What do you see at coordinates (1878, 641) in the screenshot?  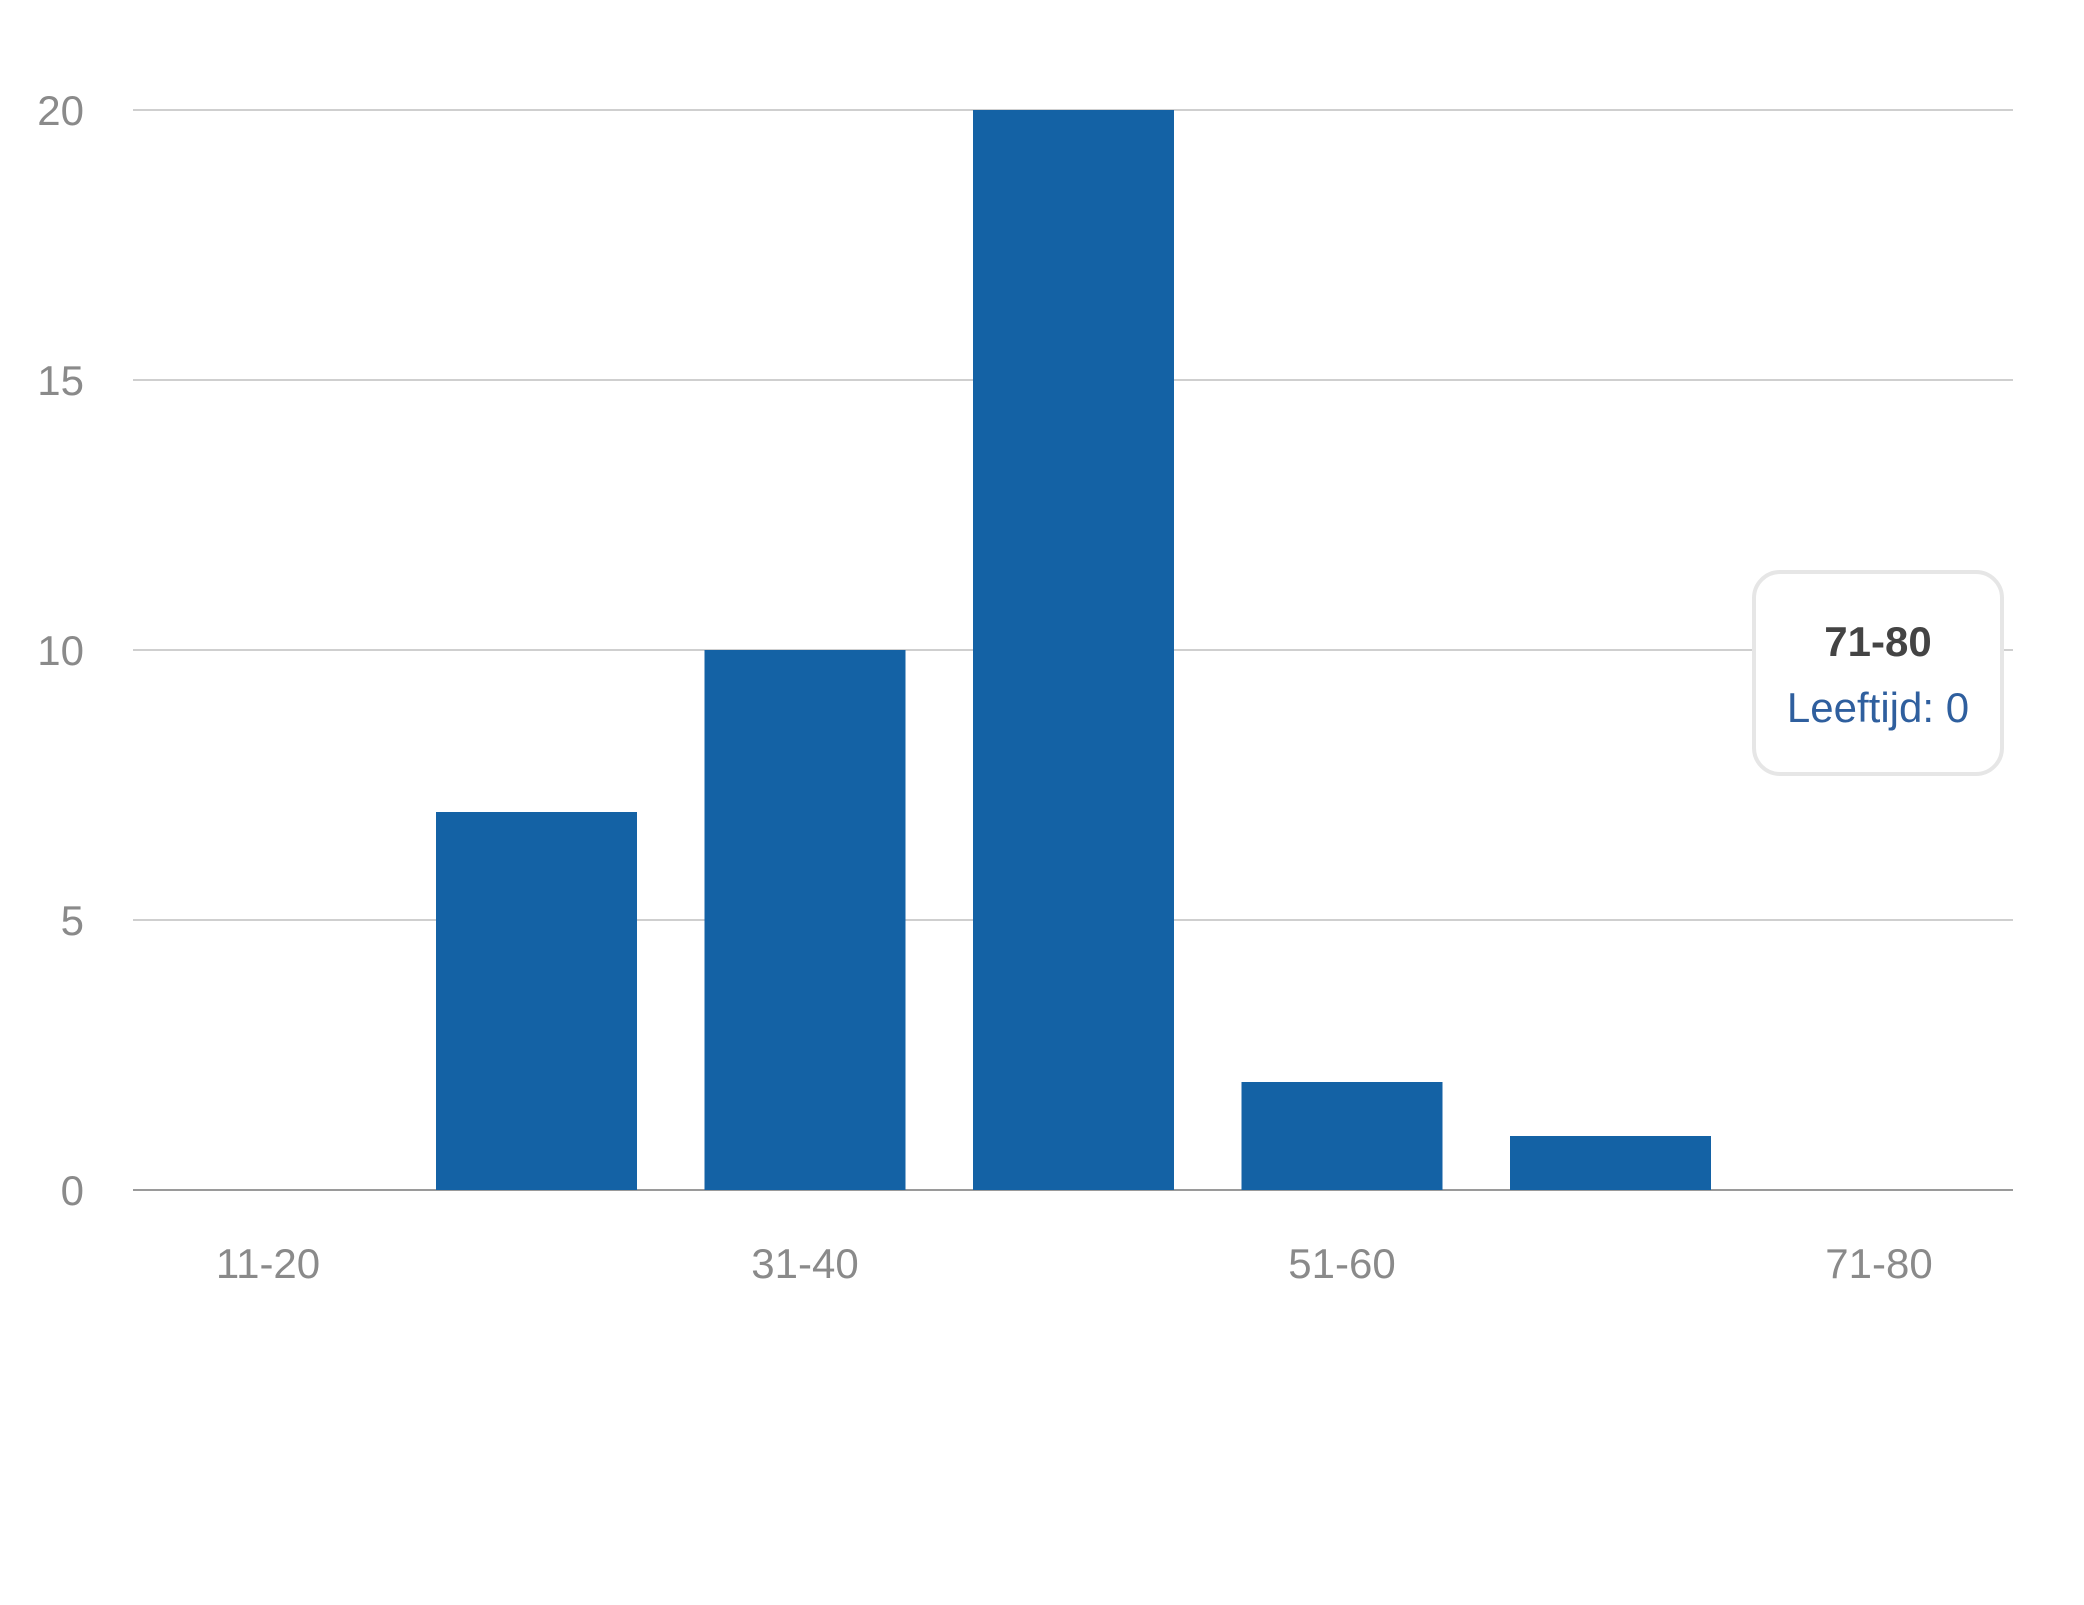 I see `tooltip-category: 71-80` at bounding box center [1878, 641].